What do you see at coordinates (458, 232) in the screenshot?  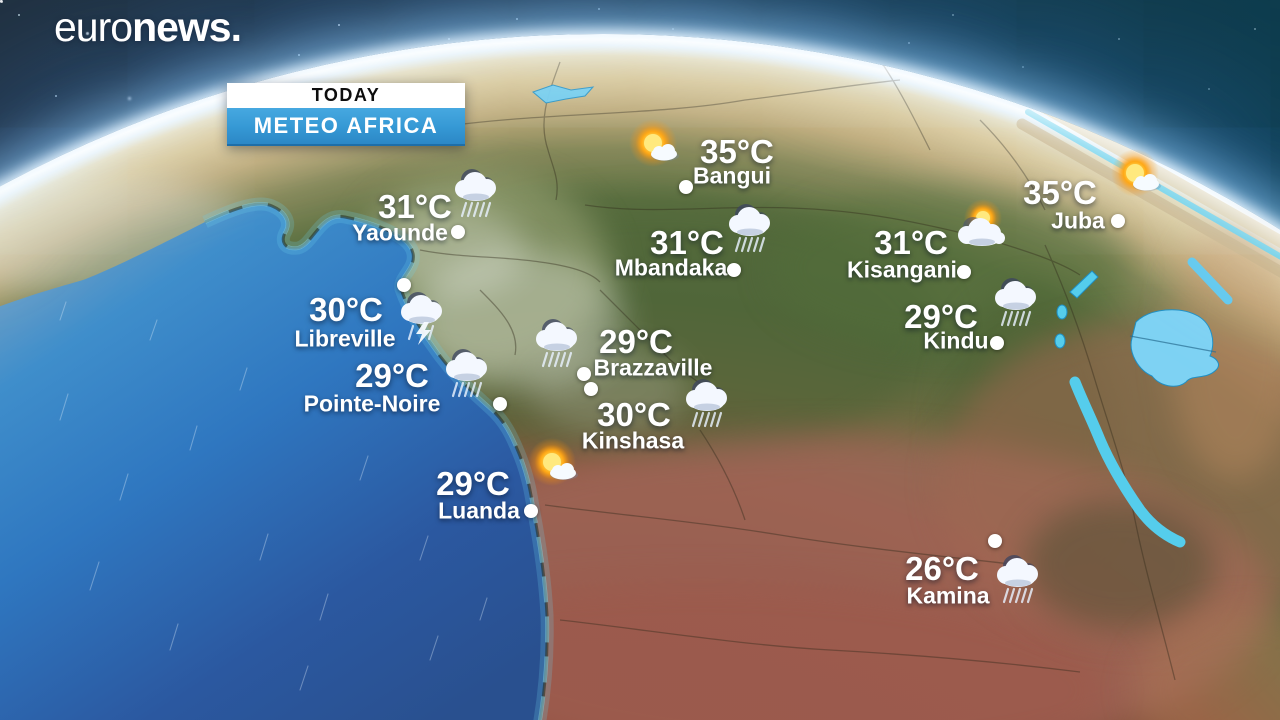 I see `city-dot-yaounde` at bounding box center [458, 232].